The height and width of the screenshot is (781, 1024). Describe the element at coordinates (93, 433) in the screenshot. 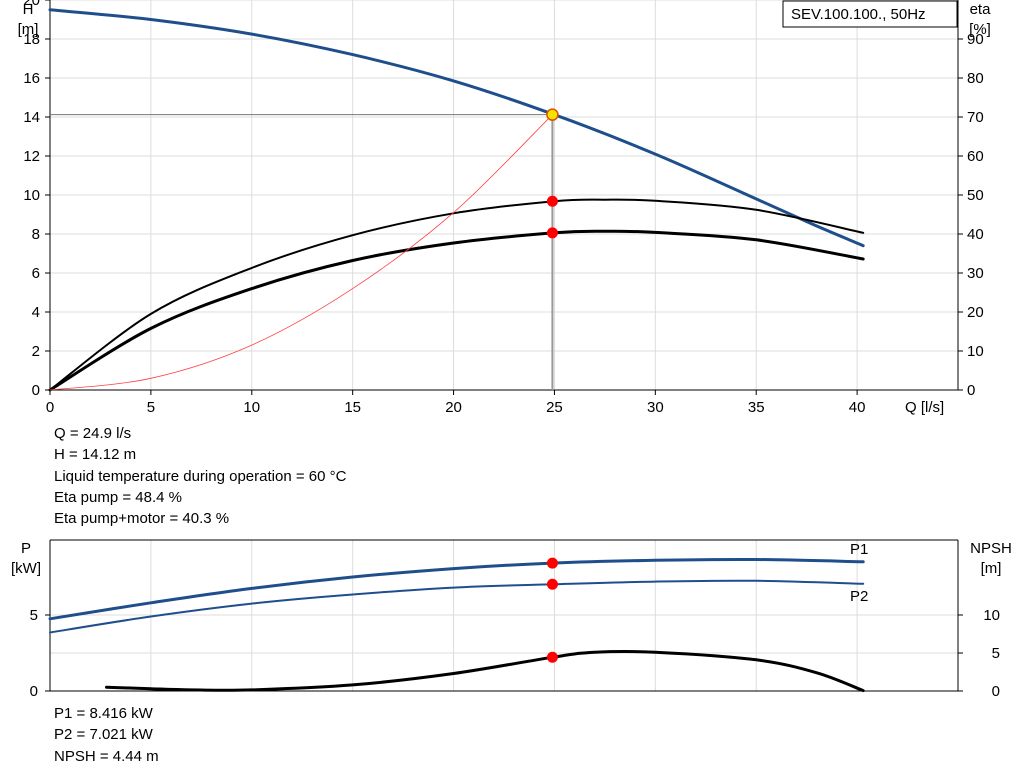

I see `readout-flow: Q = 24.9 l/s` at that location.